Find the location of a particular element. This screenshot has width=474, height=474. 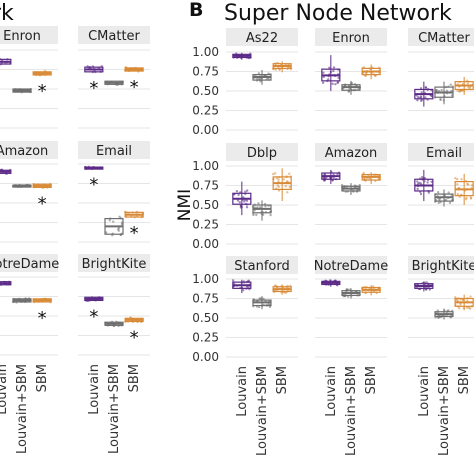

panel-title: Super Node Network is located at coordinates (338, 13).